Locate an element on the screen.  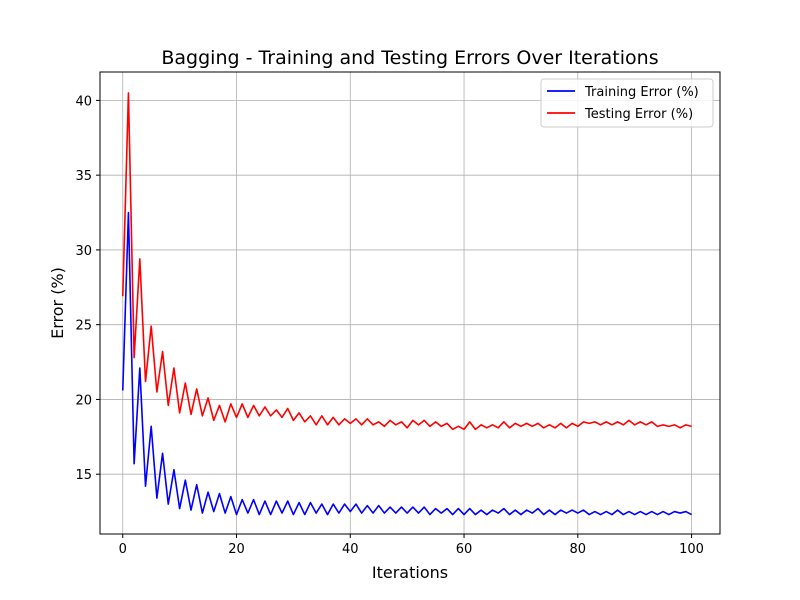
x-tick-label: 80 is located at coordinates (578, 549).